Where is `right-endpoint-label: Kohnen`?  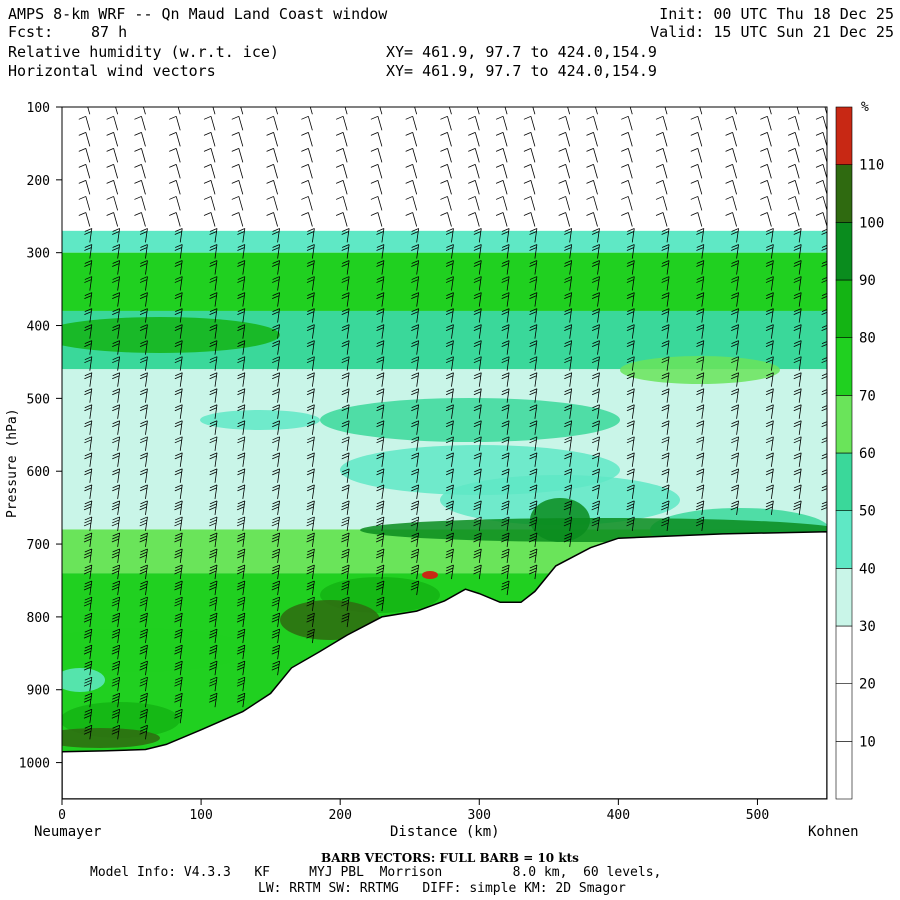 right-endpoint-label: Kohnen is located at coordinates (833, 832).